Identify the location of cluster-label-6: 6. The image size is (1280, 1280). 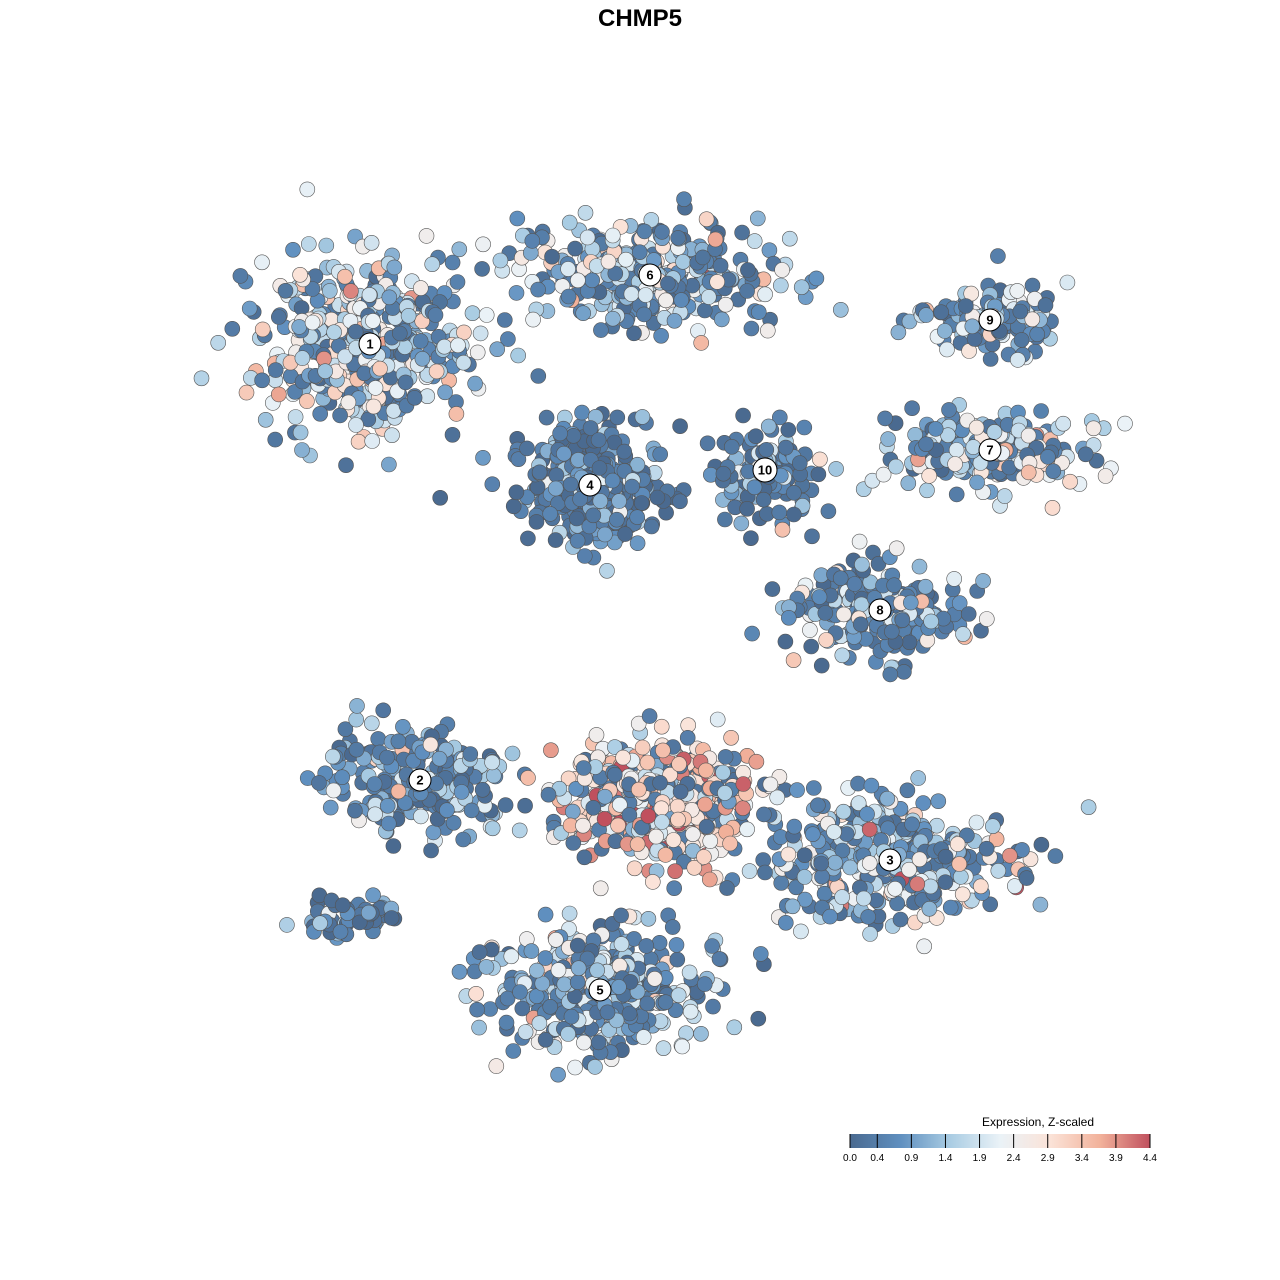
(650, 275).